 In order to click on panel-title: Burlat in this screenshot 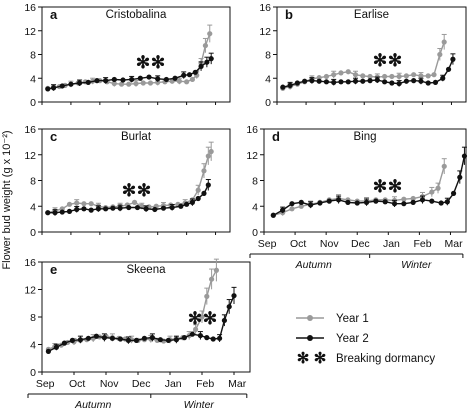, I will do `click(136, 137)`.